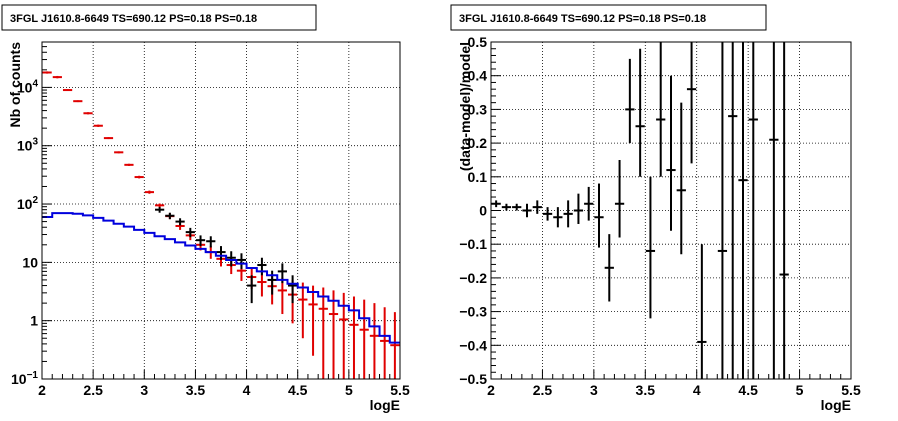 The height and width of the screenshot is (421, 898). I want to click on counts-x-tick-label: 2, so click(42, 390).